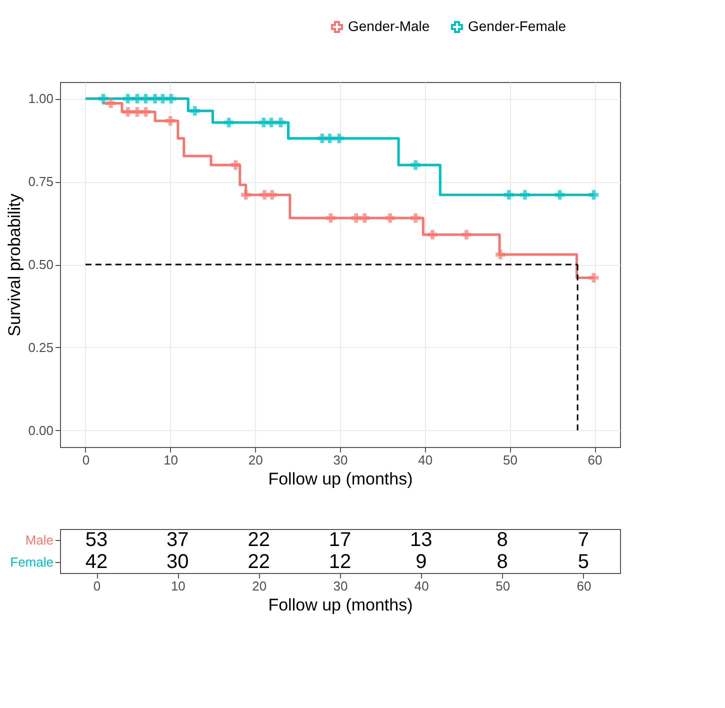  I want to click on data-label: 37, so click(177, 540).